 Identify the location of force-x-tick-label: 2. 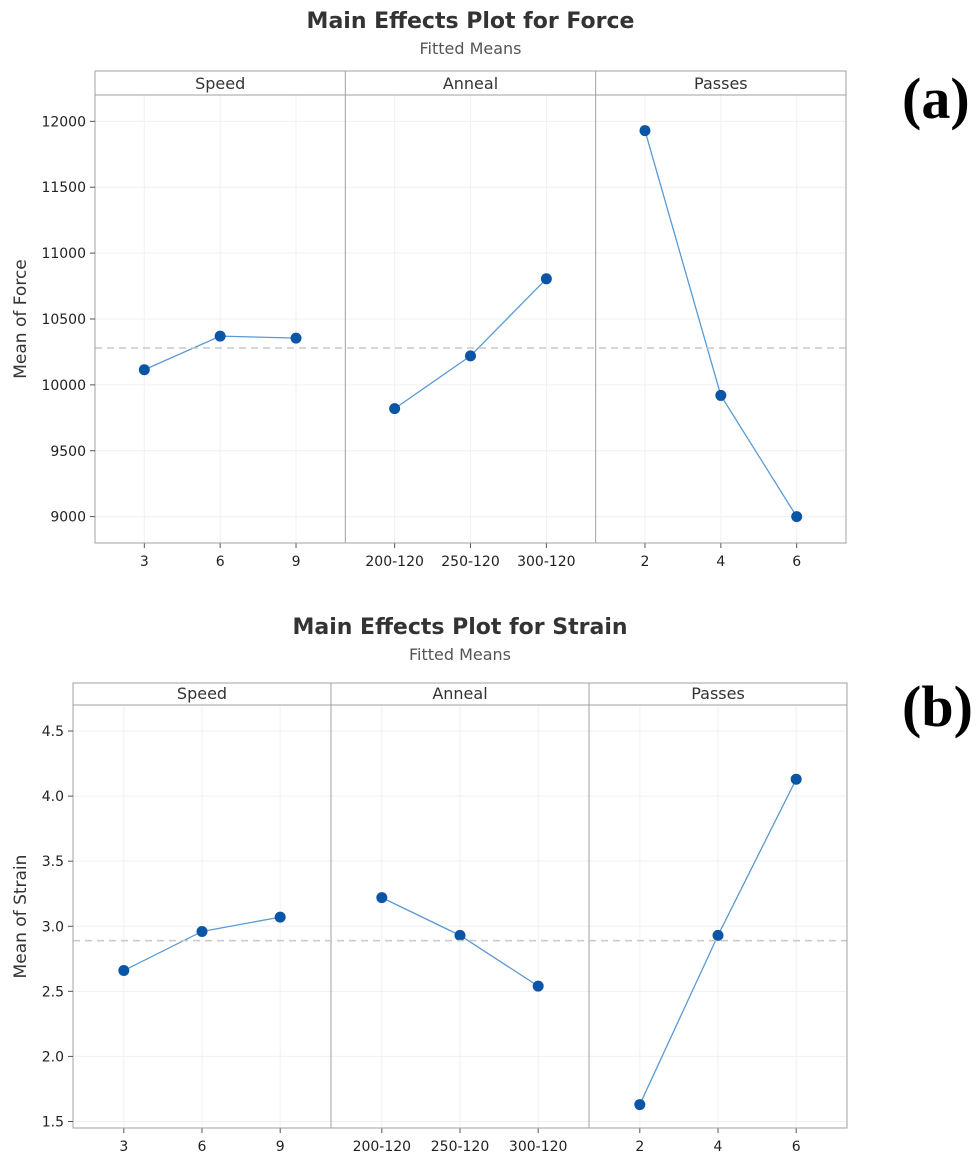
(645, 562).